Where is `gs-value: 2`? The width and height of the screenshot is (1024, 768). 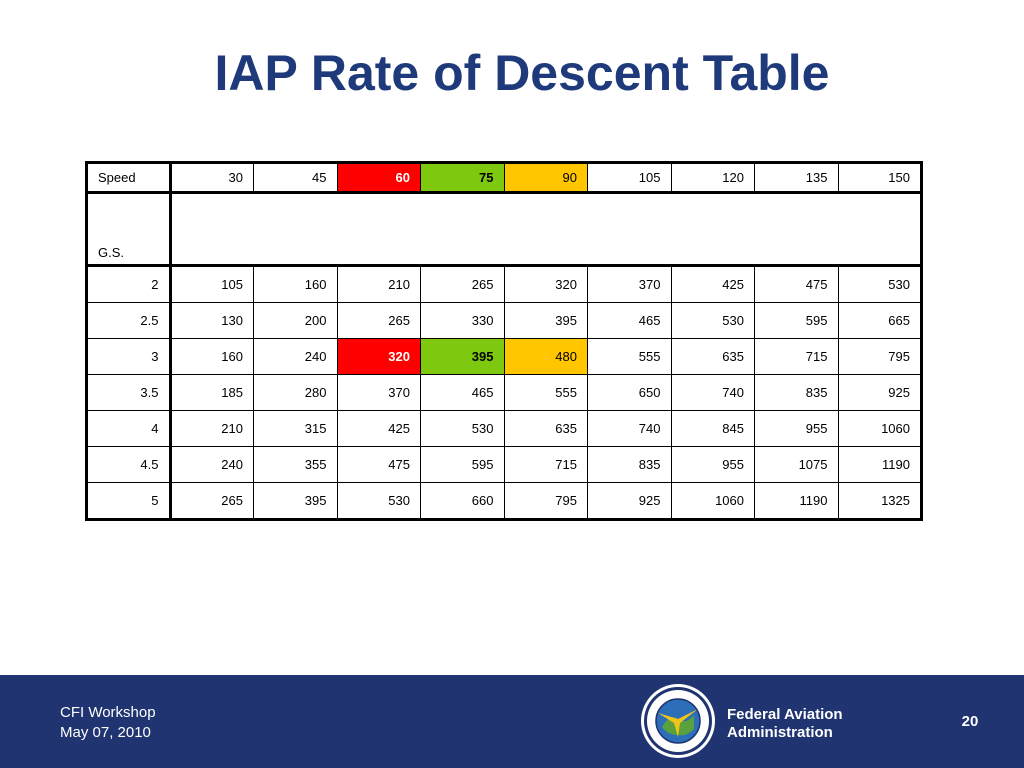 gs-value: 2 is located at coordinates (129, 284).